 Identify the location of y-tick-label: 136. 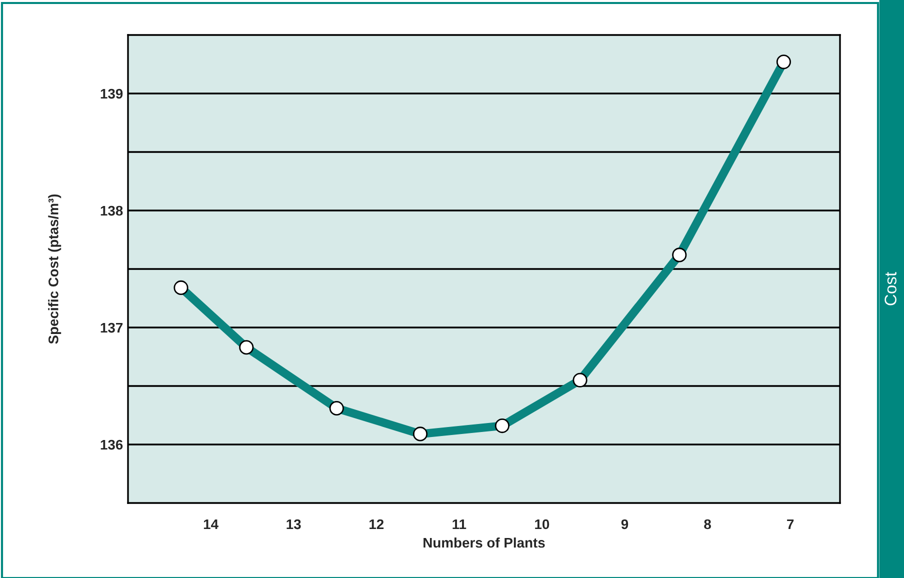
(111, 445).